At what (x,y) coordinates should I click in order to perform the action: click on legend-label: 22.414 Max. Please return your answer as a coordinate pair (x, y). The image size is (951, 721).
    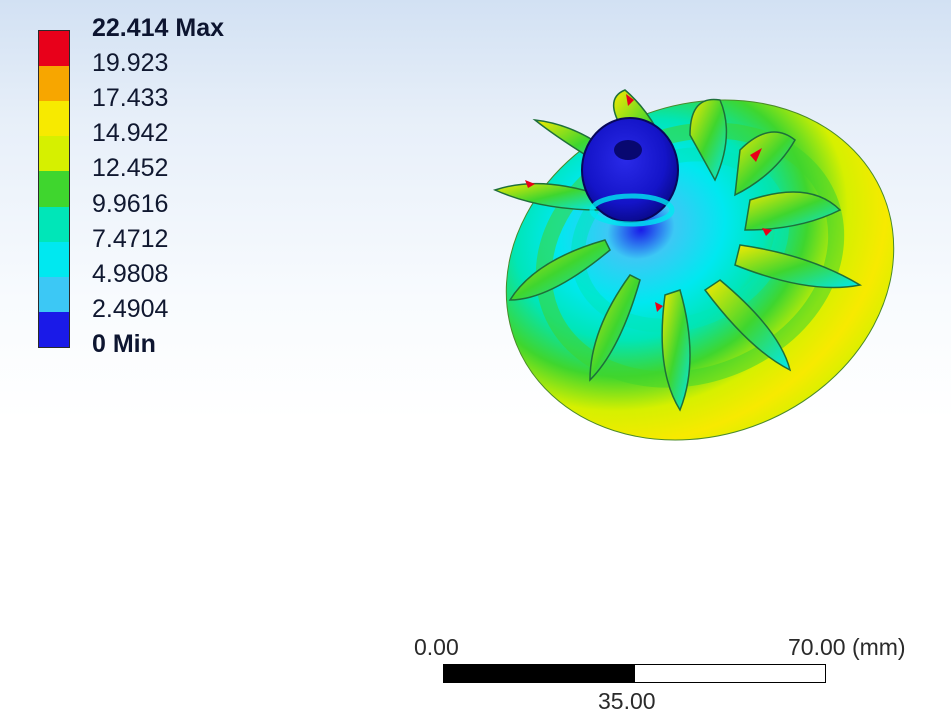
    Looking at the image, I should click on (158, 28).